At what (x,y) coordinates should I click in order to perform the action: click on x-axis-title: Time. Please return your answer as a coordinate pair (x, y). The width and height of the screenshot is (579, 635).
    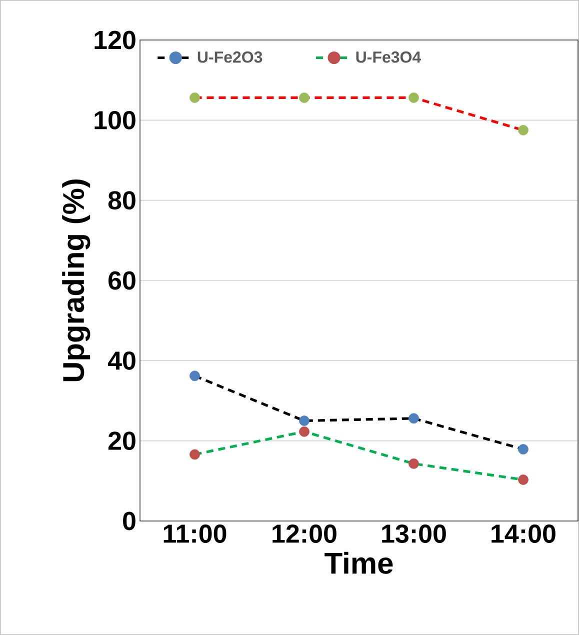
    Looking at the image, I should click on (358, 563).